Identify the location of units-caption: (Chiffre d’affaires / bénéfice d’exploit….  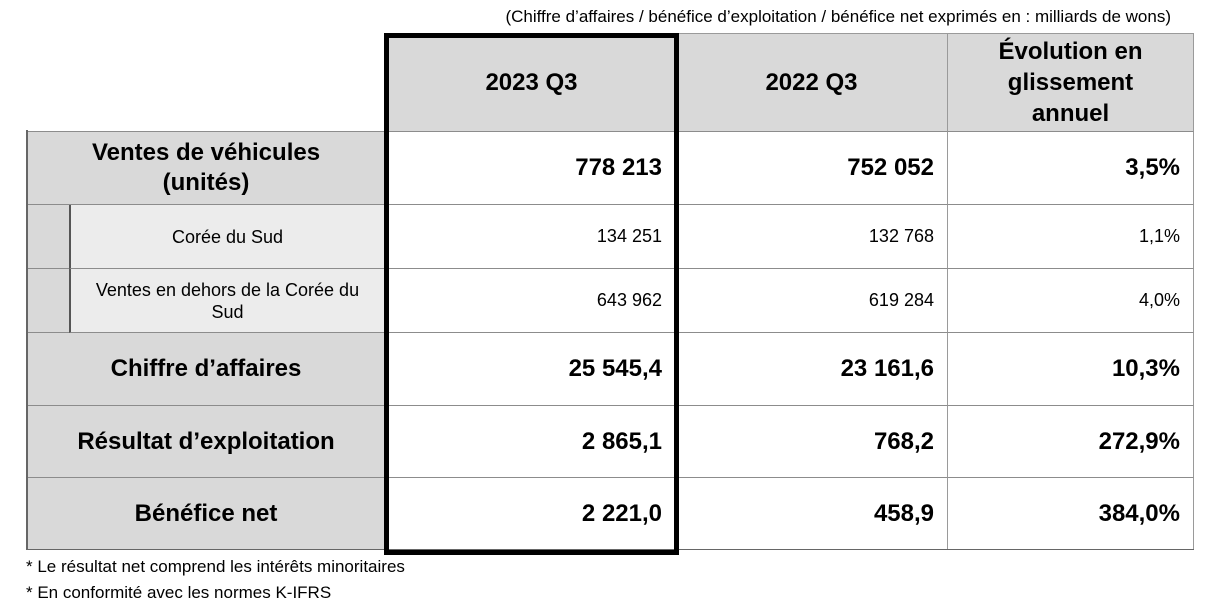
(838, 16).